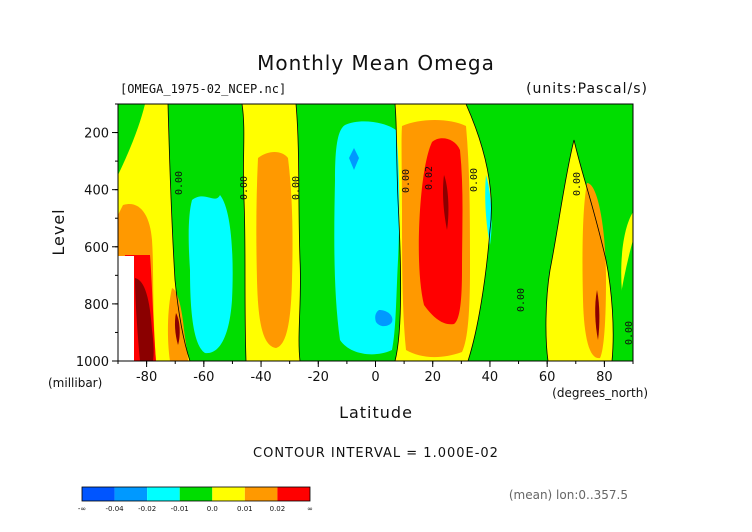 The width and height of the screenshot is (752, 532). What do you see at coordinates (622, 300) in the screenshot?
I see `shade-neg-north-edge` at bounding box center [622, 300].